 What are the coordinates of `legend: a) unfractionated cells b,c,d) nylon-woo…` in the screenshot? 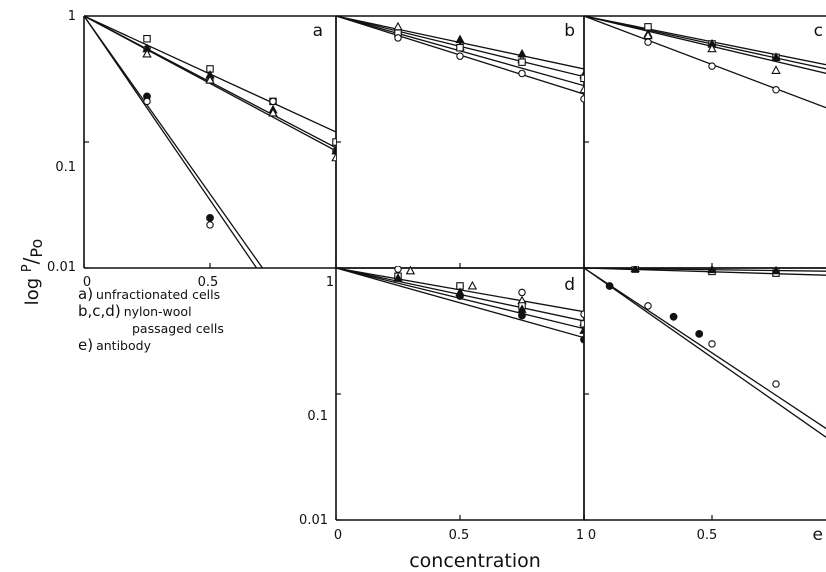 It's located at (151, 320).